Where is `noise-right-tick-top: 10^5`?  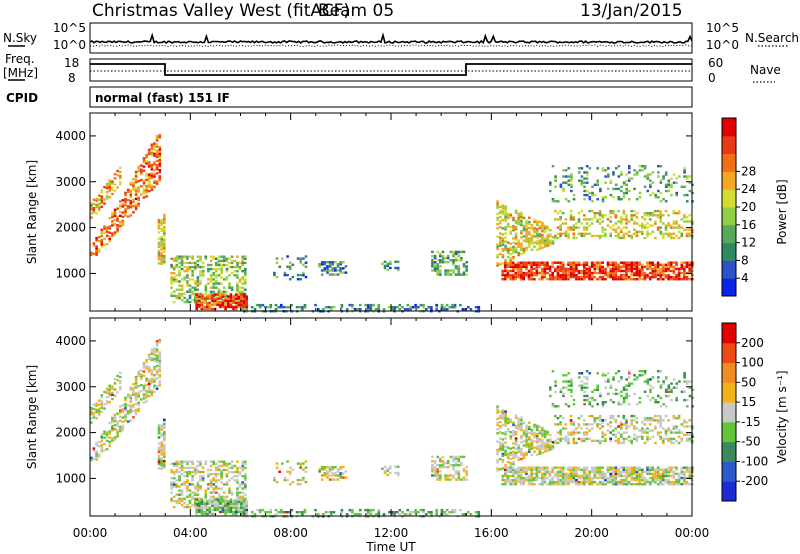
noise-right-tick-top: 10^5 is located at coordinates (722, 28).